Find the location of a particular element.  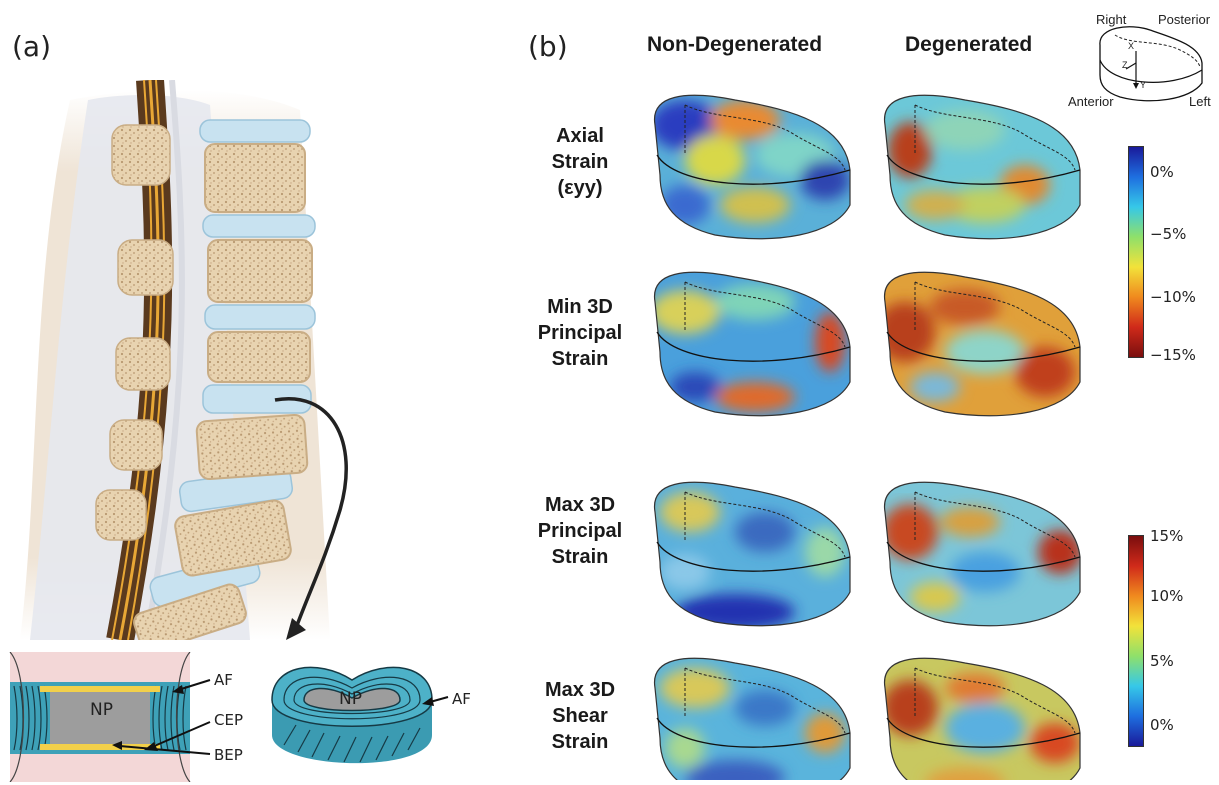

colorbar-top-tick-1: −5% is located at coordinates (1168, 234).